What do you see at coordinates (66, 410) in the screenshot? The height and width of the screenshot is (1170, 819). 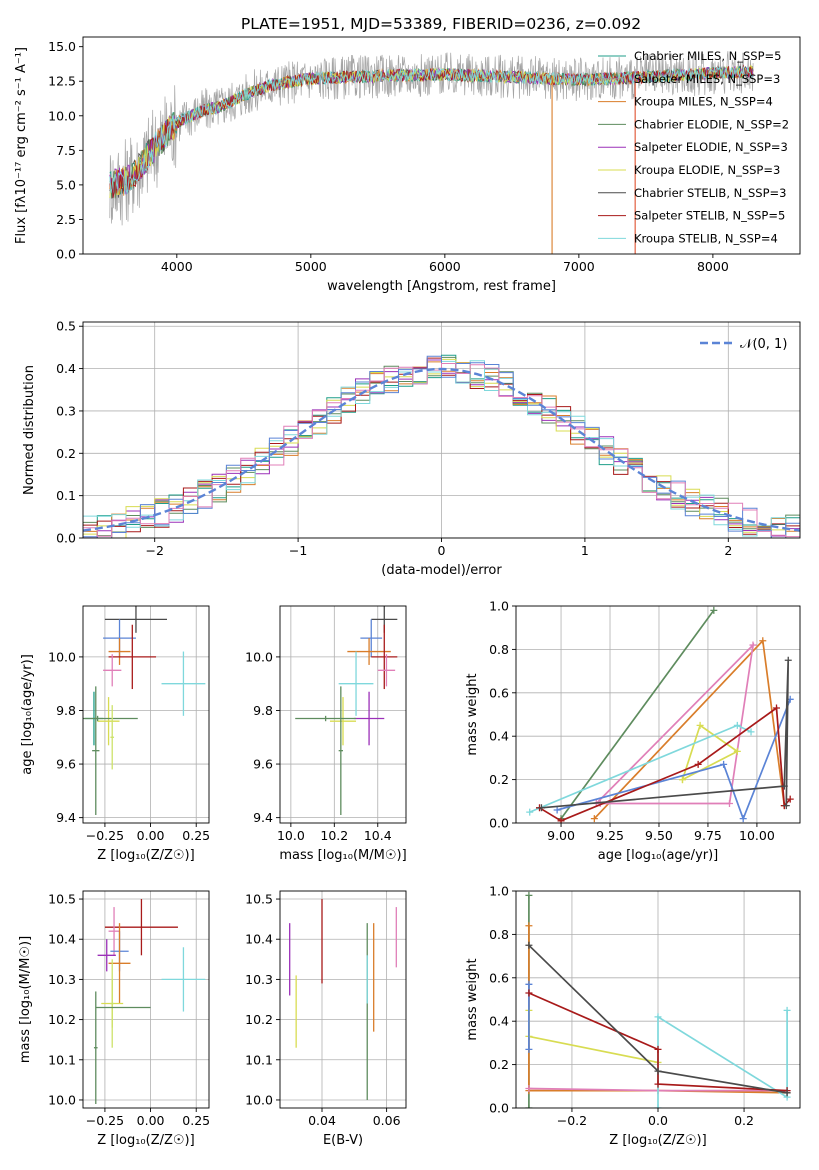 I see `y-tick-label: 0.3` at bounding box center [66, 410].